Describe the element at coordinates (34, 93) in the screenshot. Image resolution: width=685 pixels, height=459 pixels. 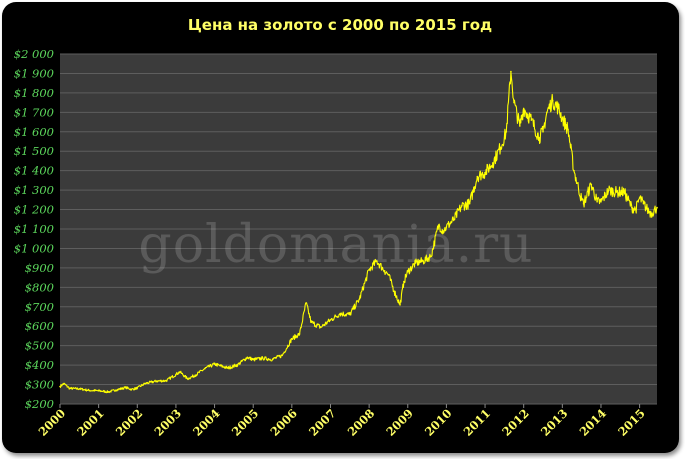
I see `y-tick-label: $1 800` at that location.